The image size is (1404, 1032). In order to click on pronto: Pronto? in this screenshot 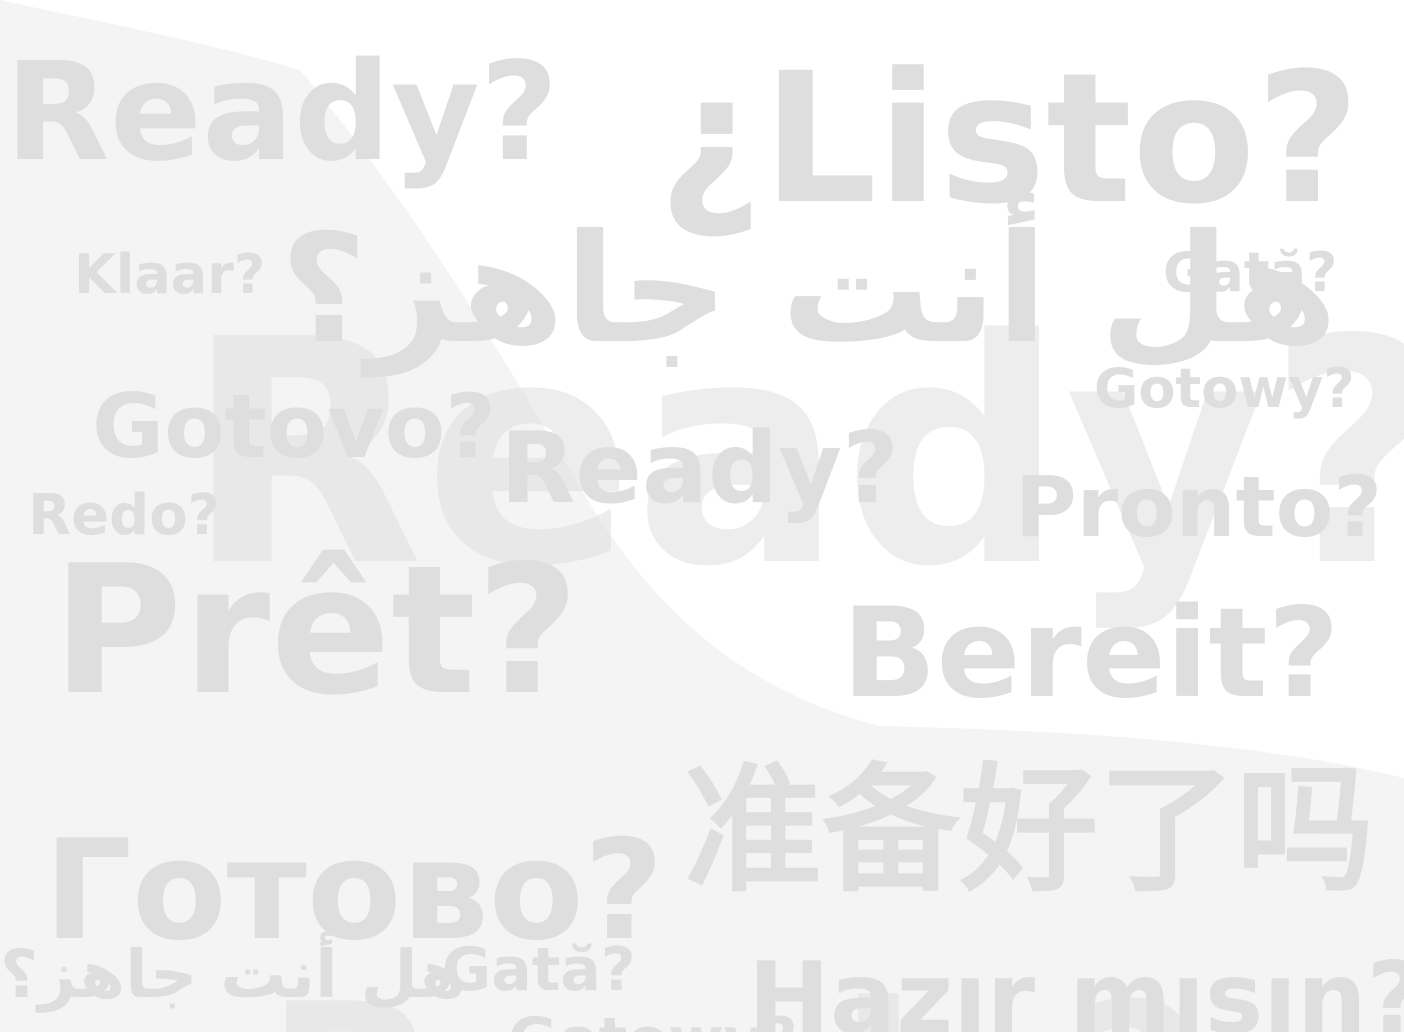, I will do `click(1199, 507)`.